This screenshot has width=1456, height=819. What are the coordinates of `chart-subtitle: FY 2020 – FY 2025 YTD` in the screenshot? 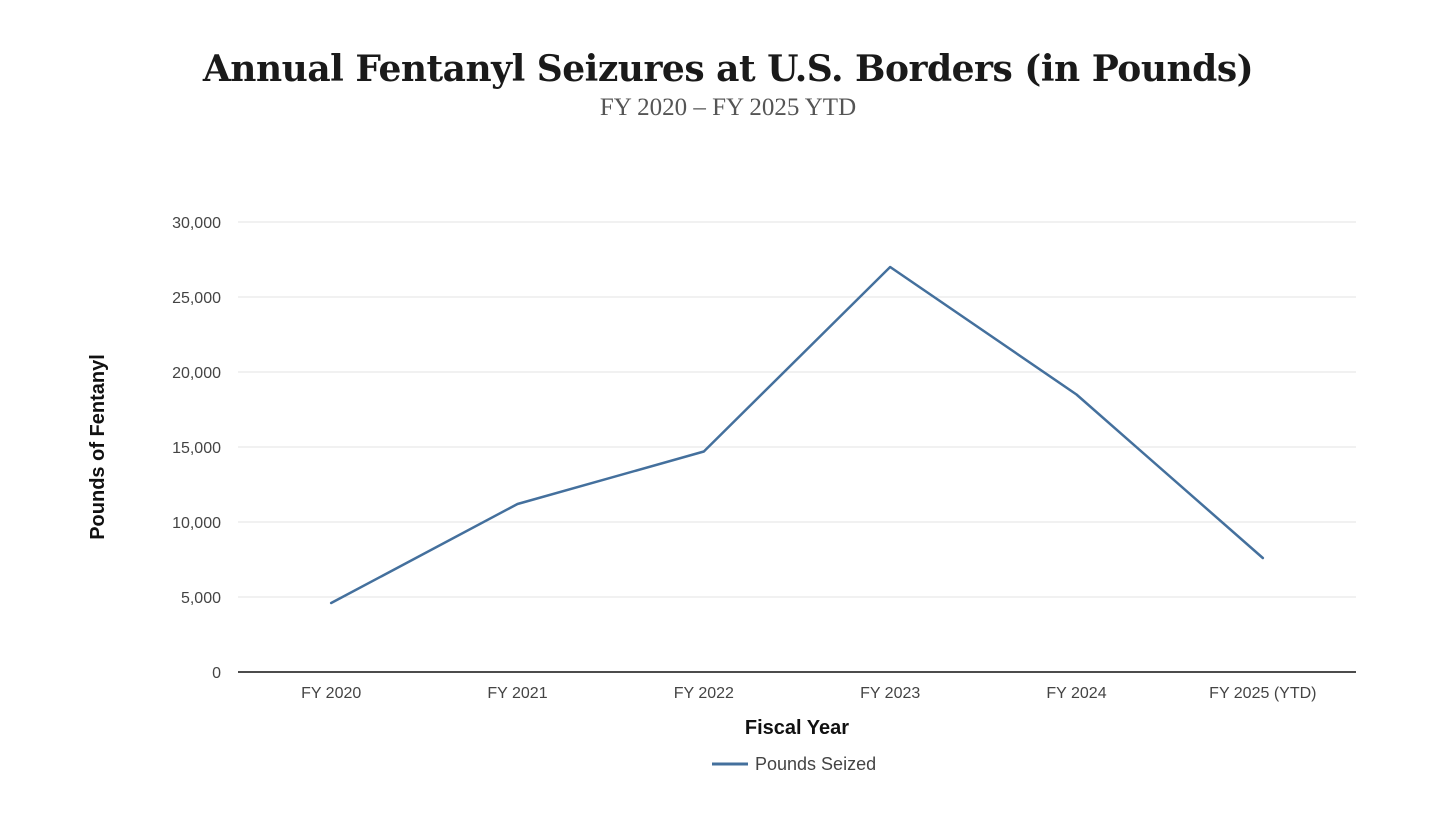 It's located at (728, 107).